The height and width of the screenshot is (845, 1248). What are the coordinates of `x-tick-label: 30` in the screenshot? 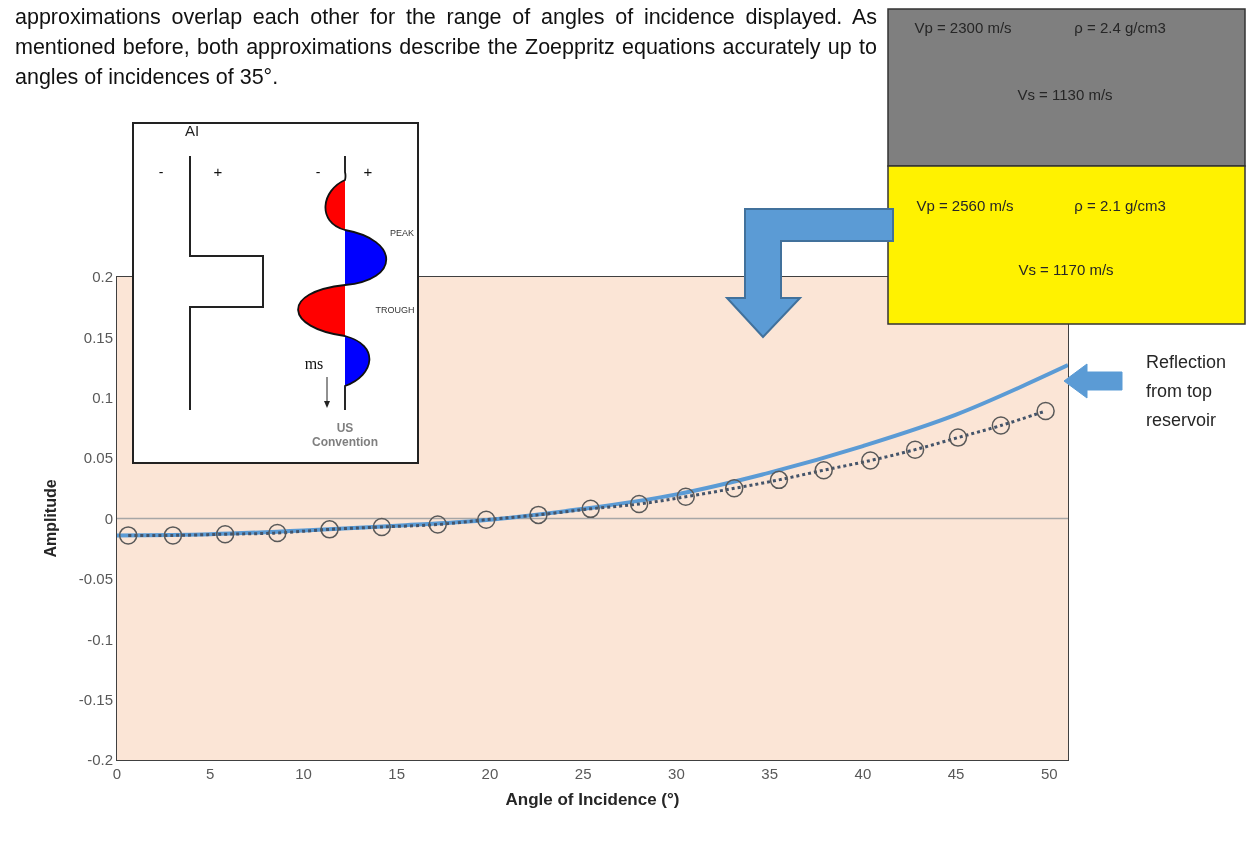 It's located at (676, 773).